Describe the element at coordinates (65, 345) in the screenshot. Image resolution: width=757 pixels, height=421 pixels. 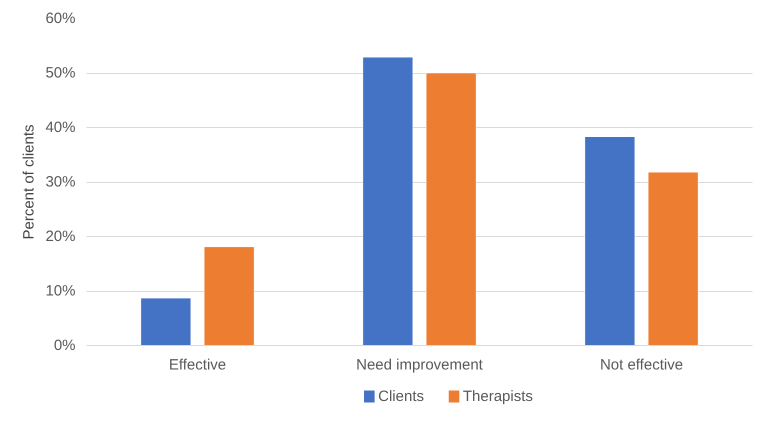
I see `y-tick-label: 0%` at that location.